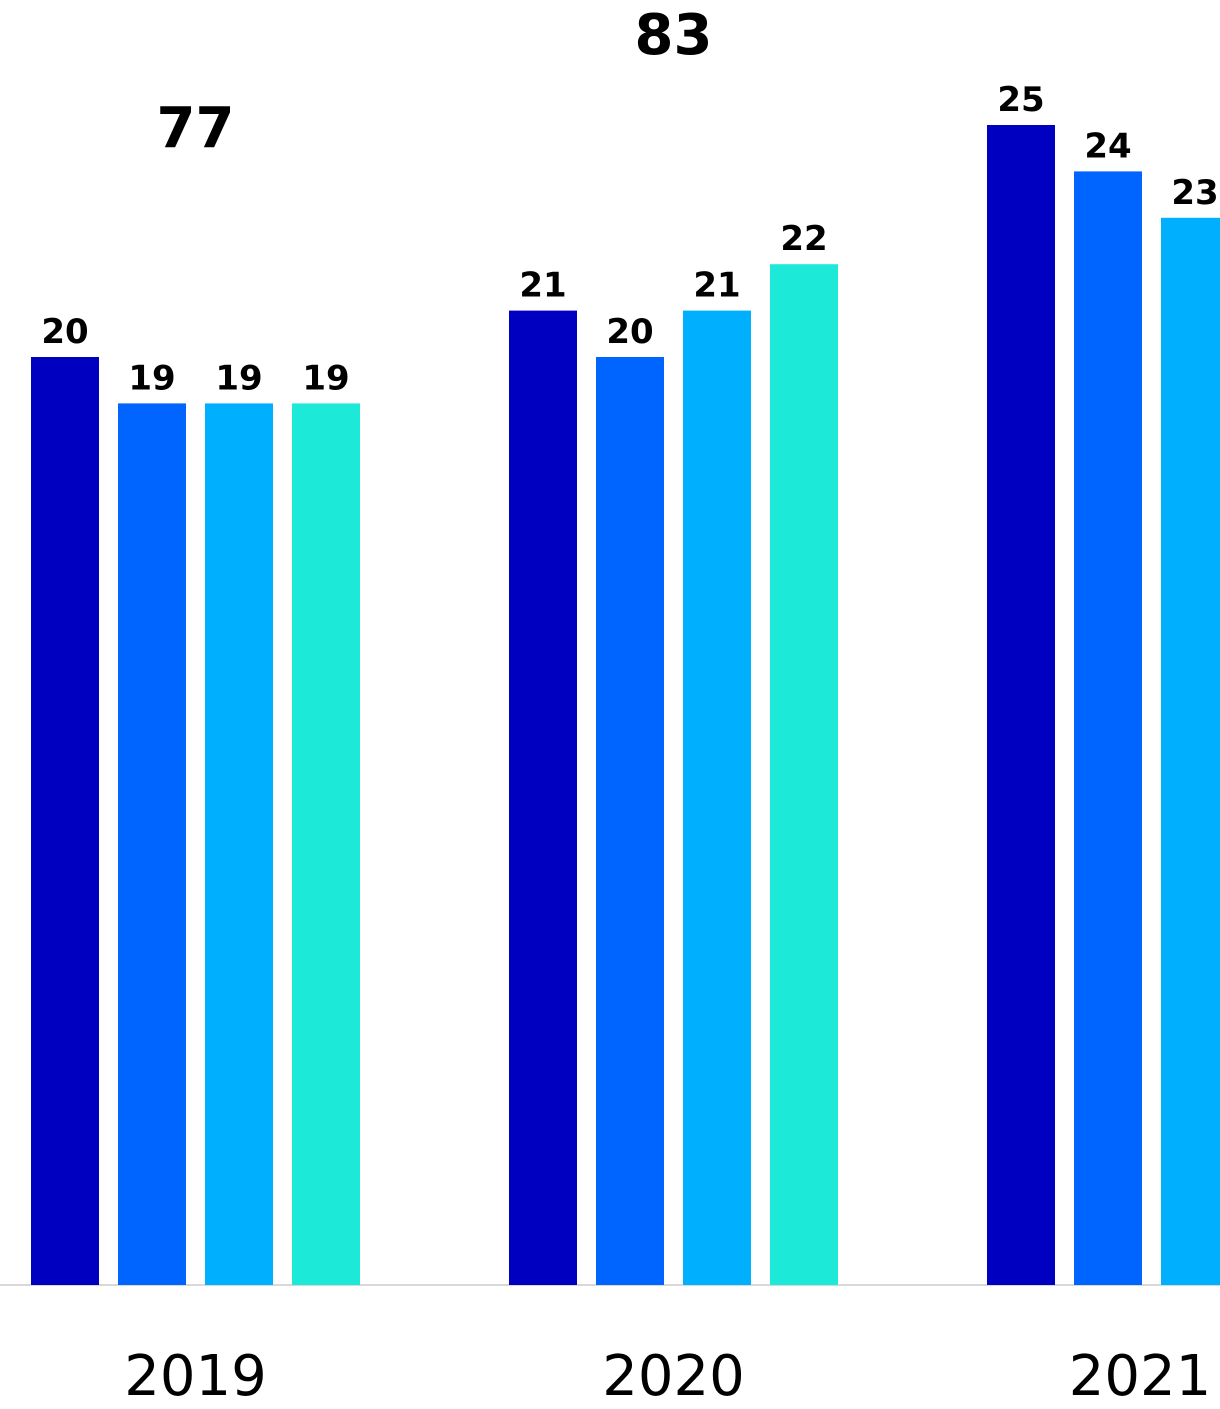 The width and height of the screenshot is (1220, 1409). Describe the element at coordinates (542, 286) in the screenshot. I see `data-label-2020-s1: 21` at that location.